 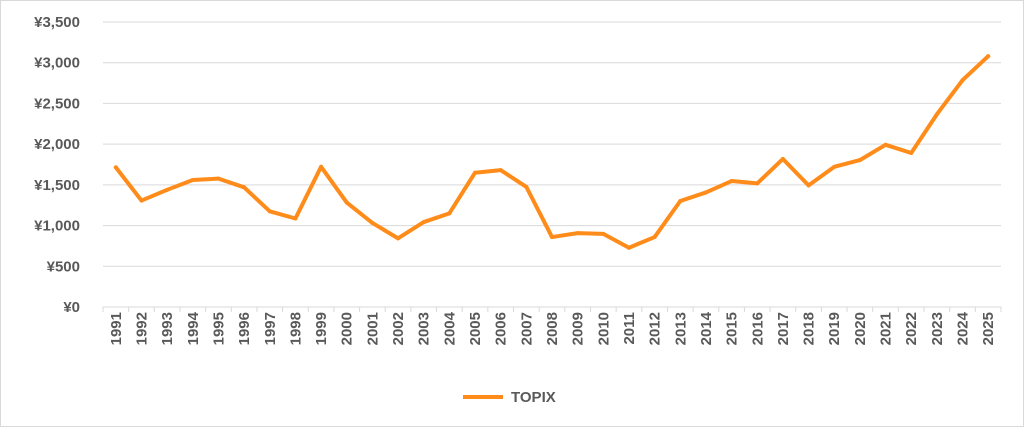 What do you see at coordinates (988, 328) in the screenshot?
I see `x-tick-label: 2025` at bounding box center [988, 328].